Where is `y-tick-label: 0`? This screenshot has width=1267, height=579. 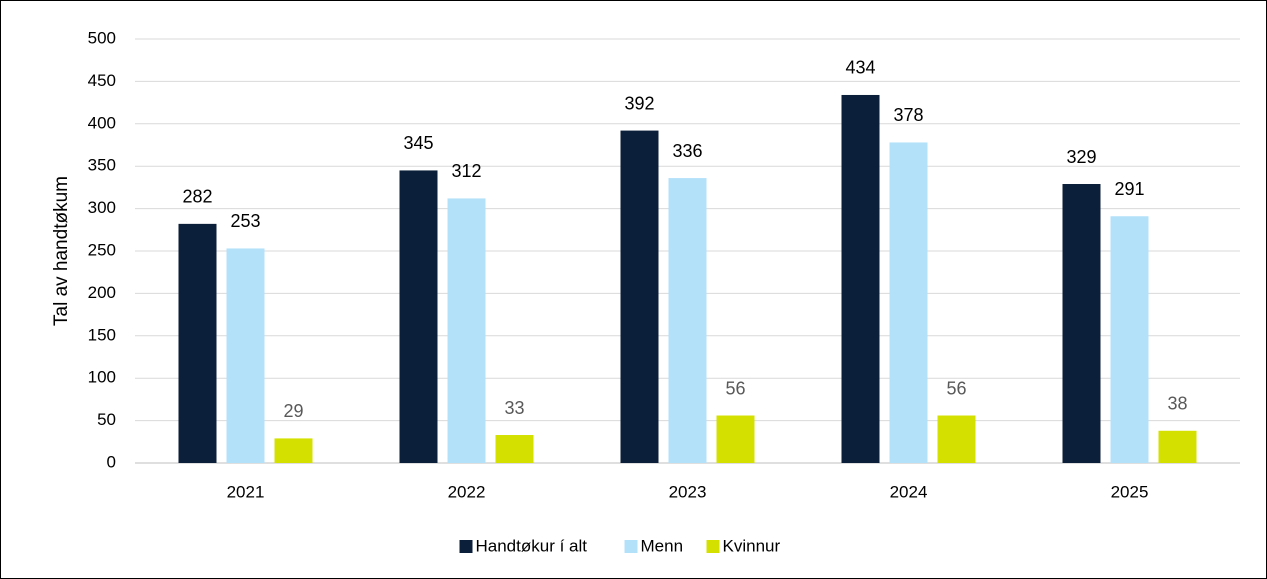
y-tick-label: 0 is located at coordinates (111, 461).